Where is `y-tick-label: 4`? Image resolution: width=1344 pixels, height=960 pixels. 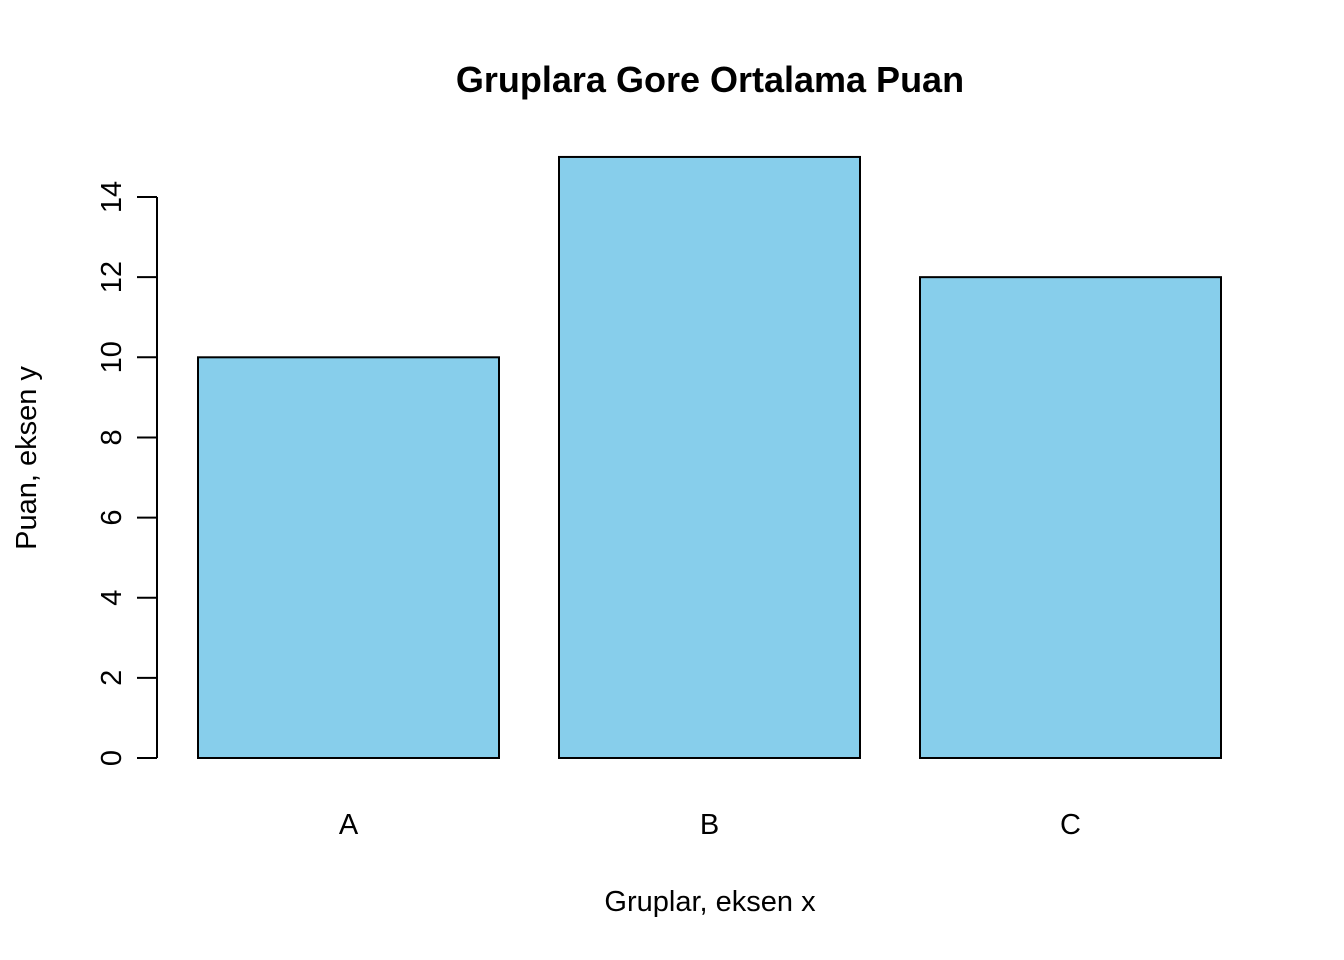
y-tick-label: 4 is located at coordinates (112, 598).